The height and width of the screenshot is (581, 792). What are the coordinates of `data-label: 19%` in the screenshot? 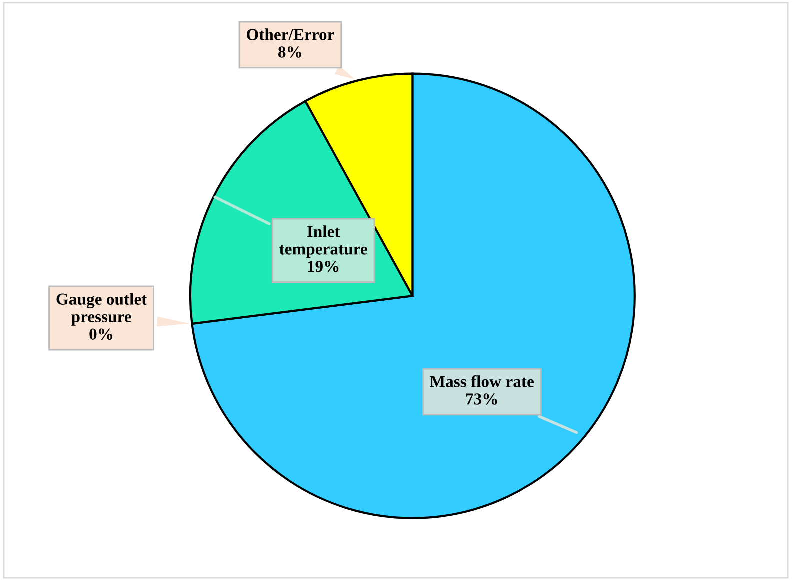 It's located at (323, 266).